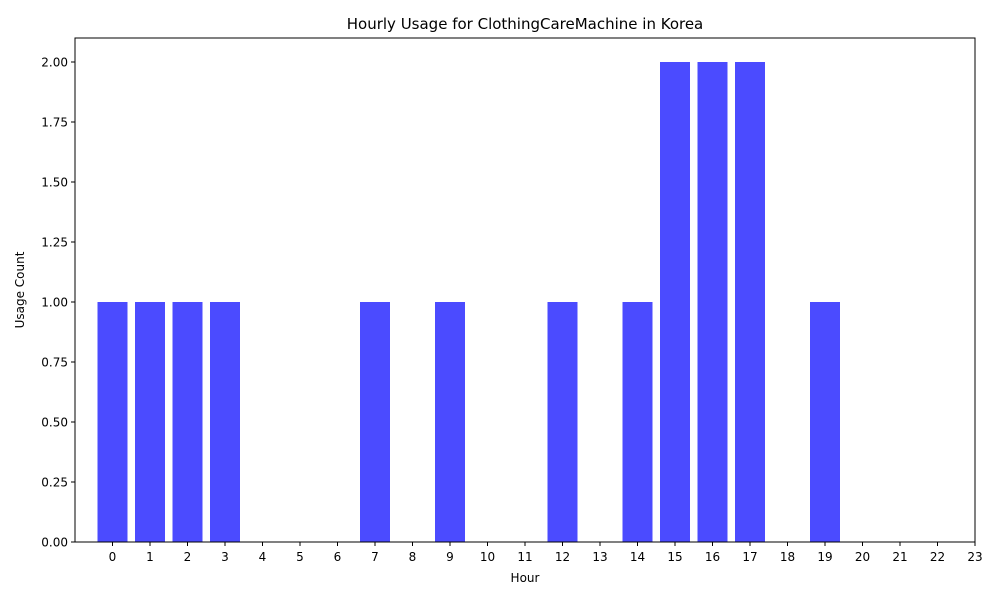 This screenshot has width=1000, height=604. I want to click on x-tick-label: 15, so click(674, 557).